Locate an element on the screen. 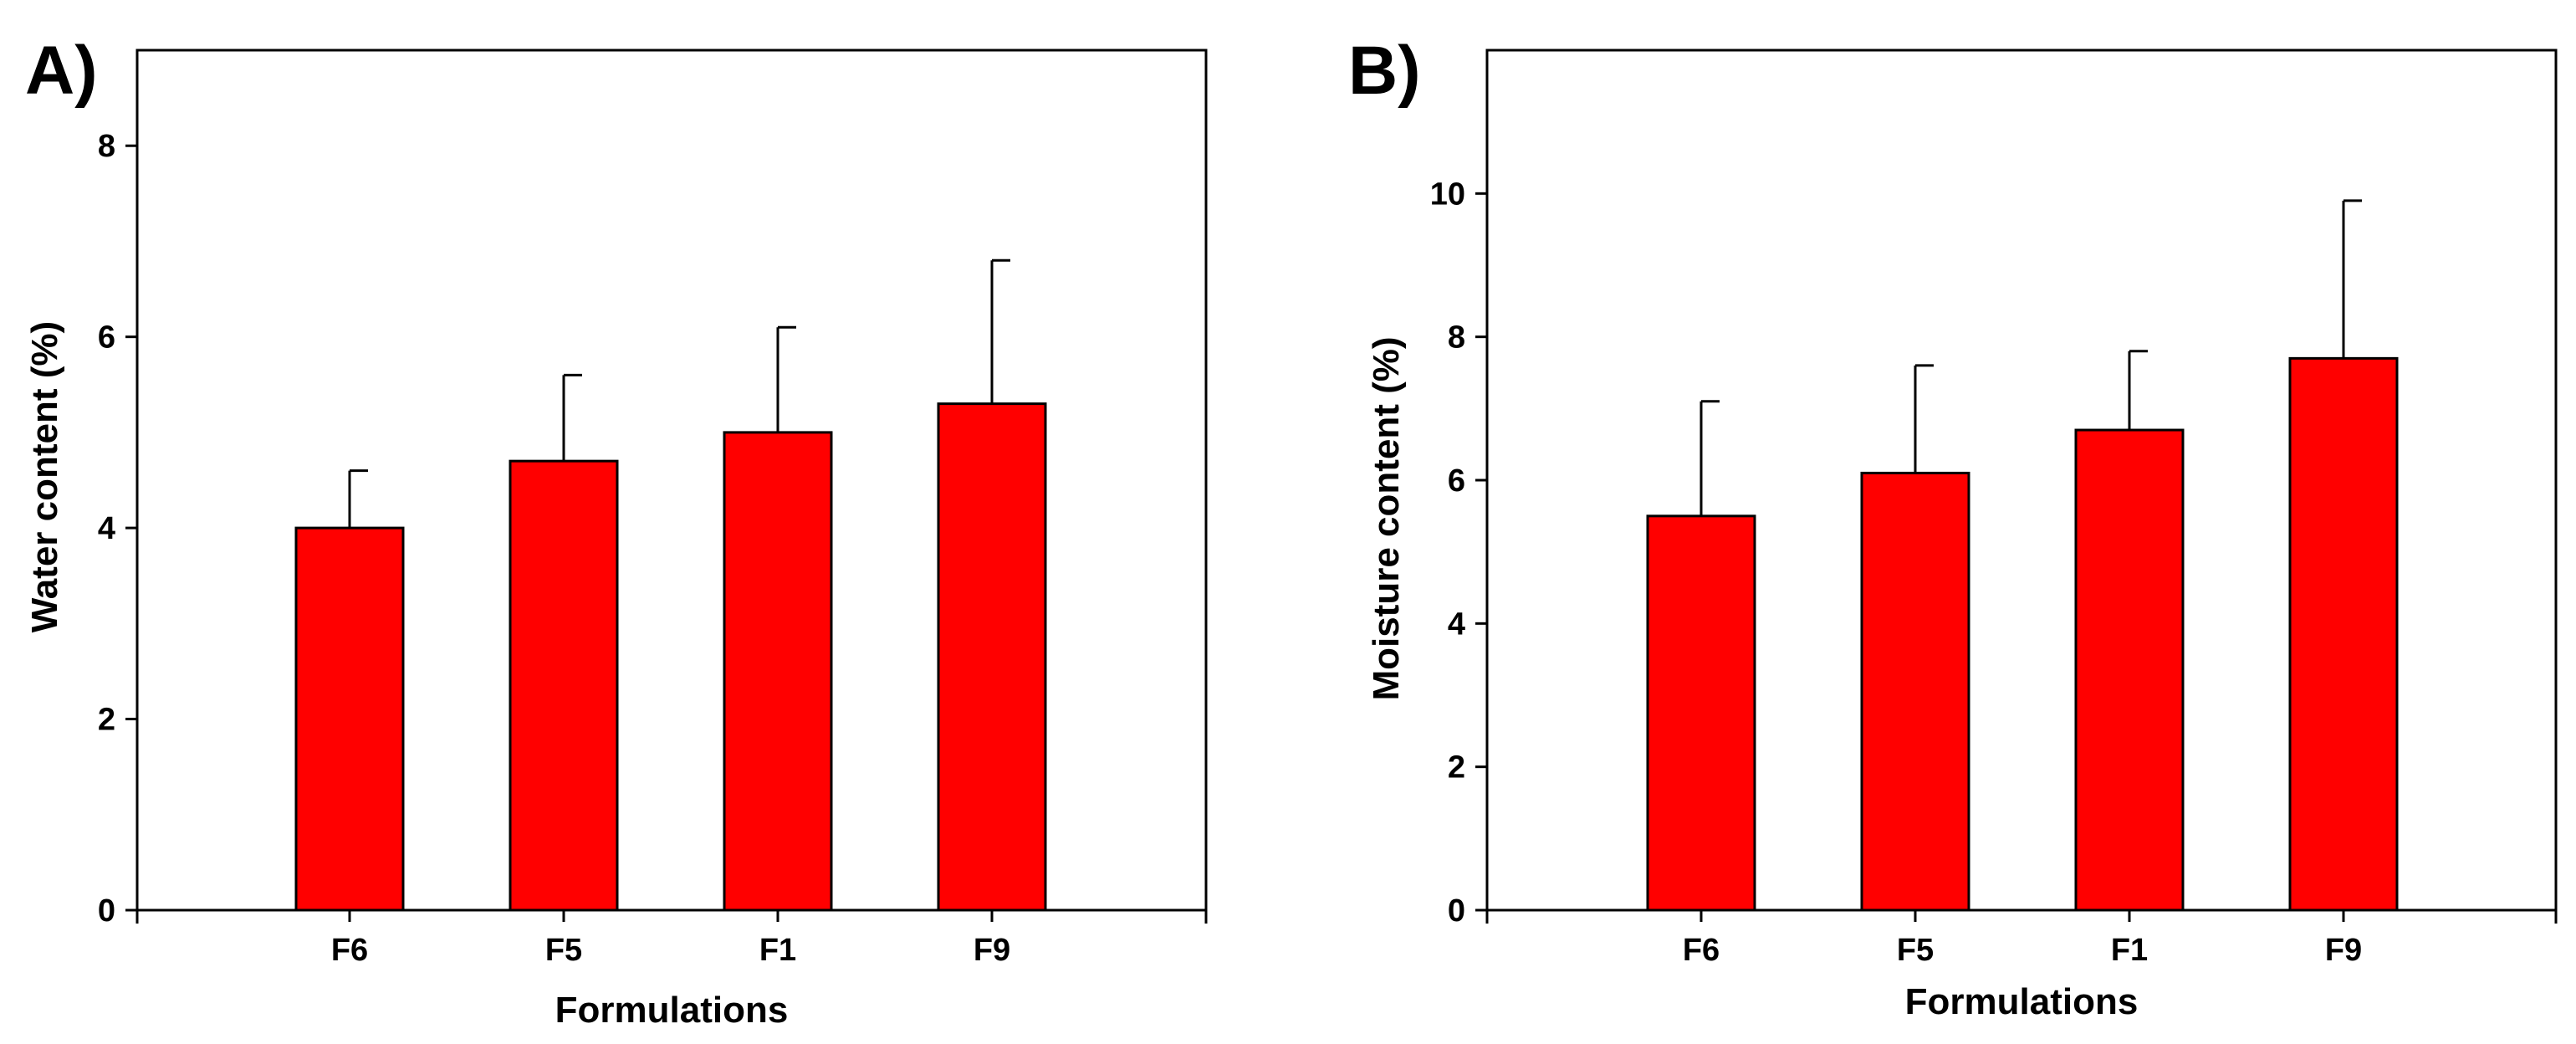 The image size is (2576, 1044). panel-a-y-tick-label: 0 is located at coordinates (106, 911).